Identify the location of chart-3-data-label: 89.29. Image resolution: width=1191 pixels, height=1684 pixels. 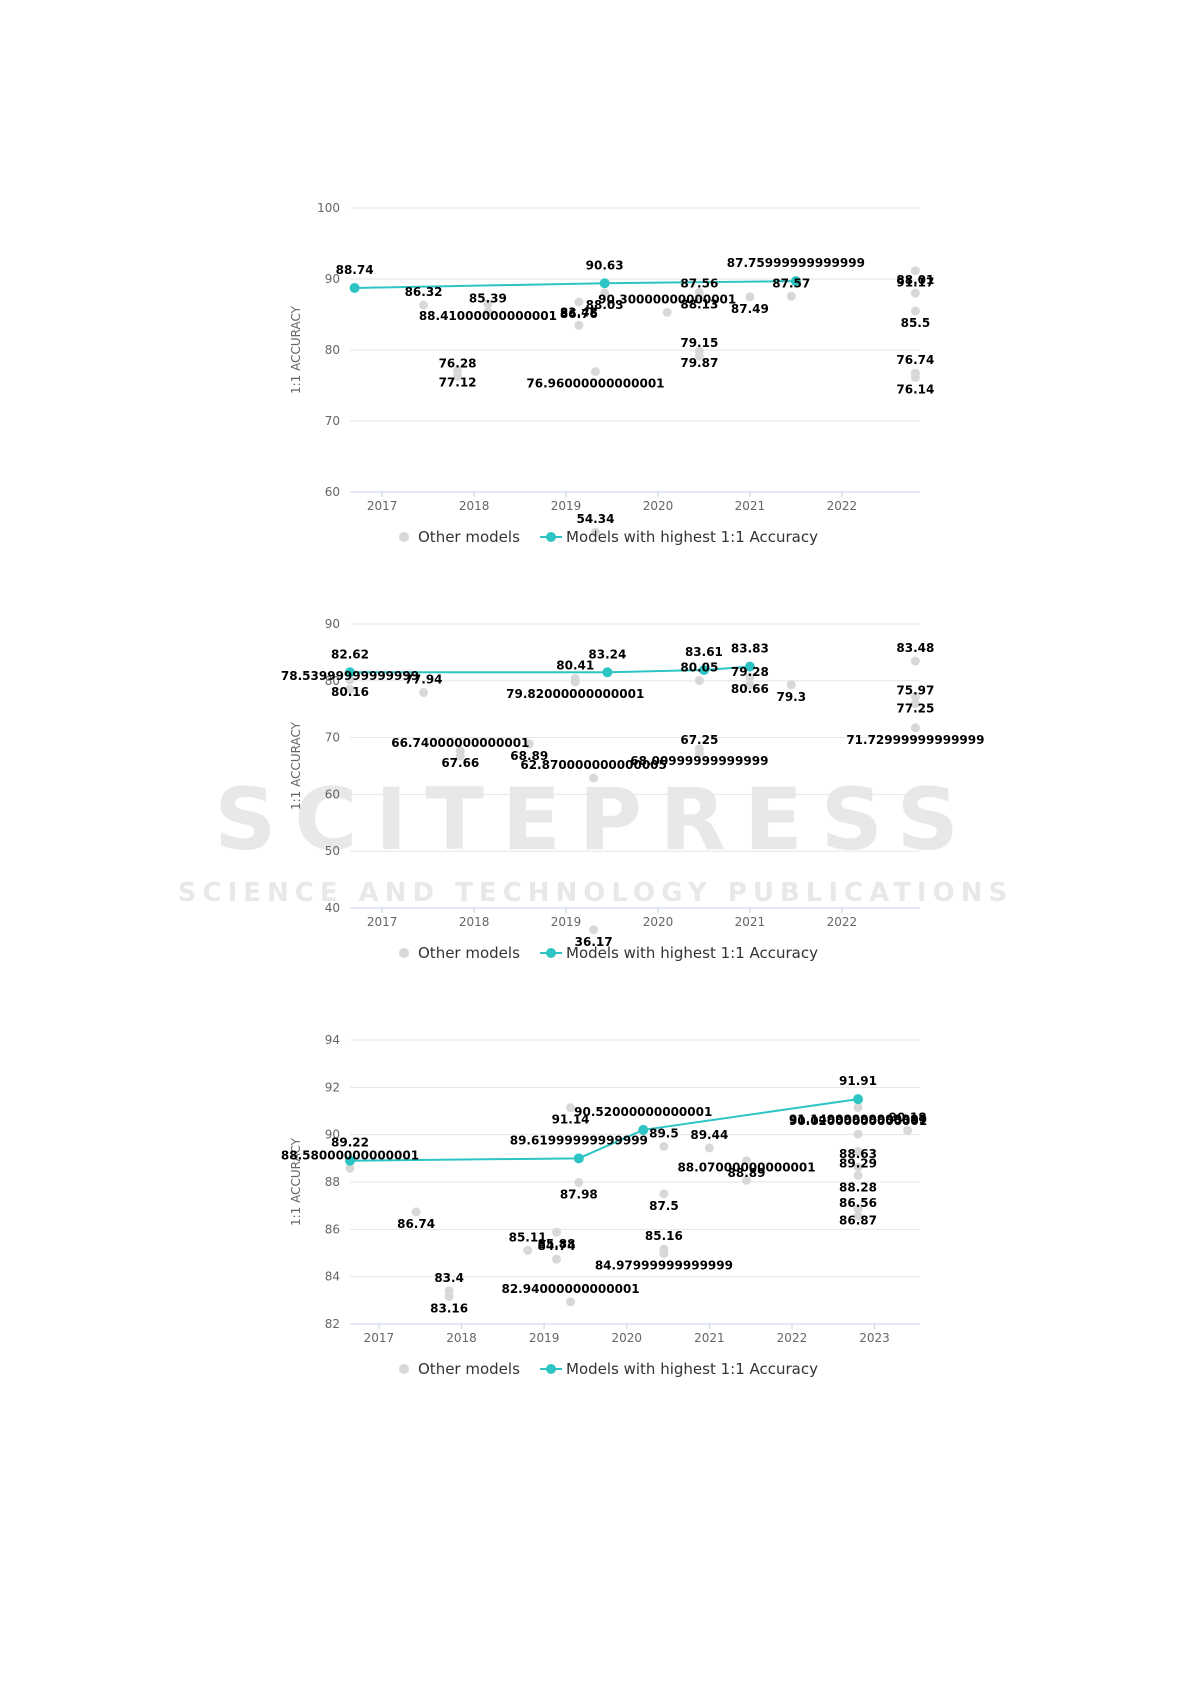
(858, 1163).